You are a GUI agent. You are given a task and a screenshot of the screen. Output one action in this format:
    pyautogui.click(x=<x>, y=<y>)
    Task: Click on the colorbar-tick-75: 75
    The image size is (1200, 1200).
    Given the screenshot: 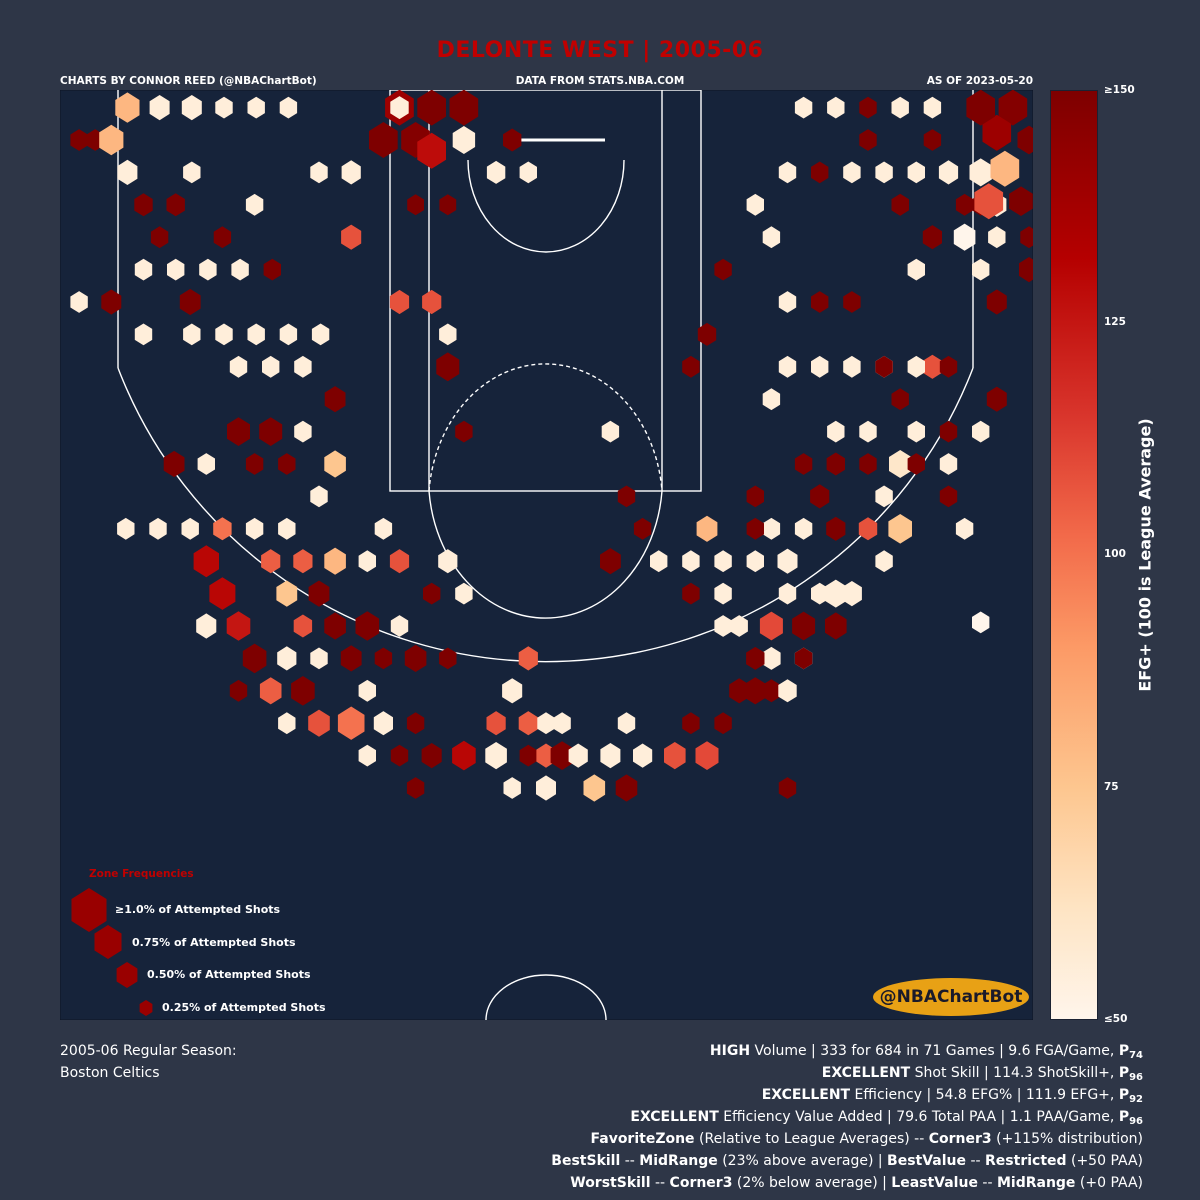 What is the action you would take?
    pyautogui.click(x=1111, y=787)
    